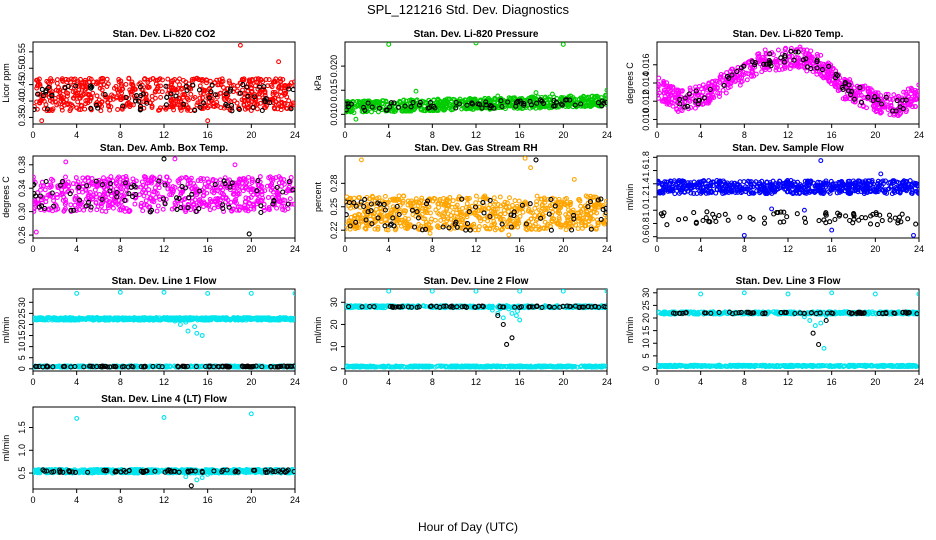 The height and width of the screenshot is (540, 936). I want to click on y-tick-label: 0.020, so click(334, 66).